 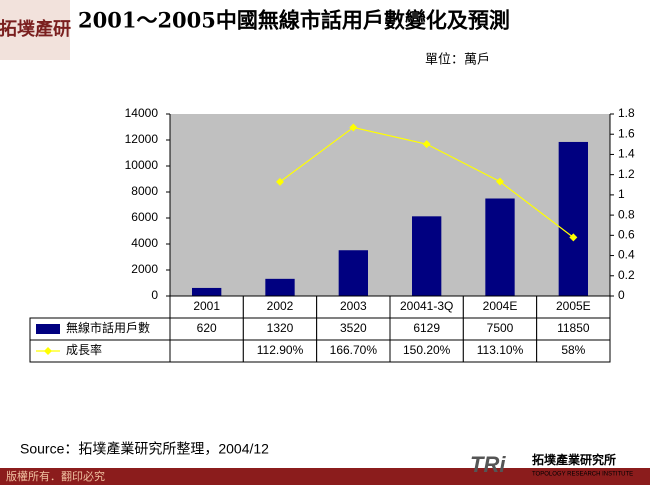 What do you see at coordinates (294, 20) in the screenshot?
I see `chart-title: 2001～2005中國無線市話用戶數變化及預測` at bounding box center [294, 20].